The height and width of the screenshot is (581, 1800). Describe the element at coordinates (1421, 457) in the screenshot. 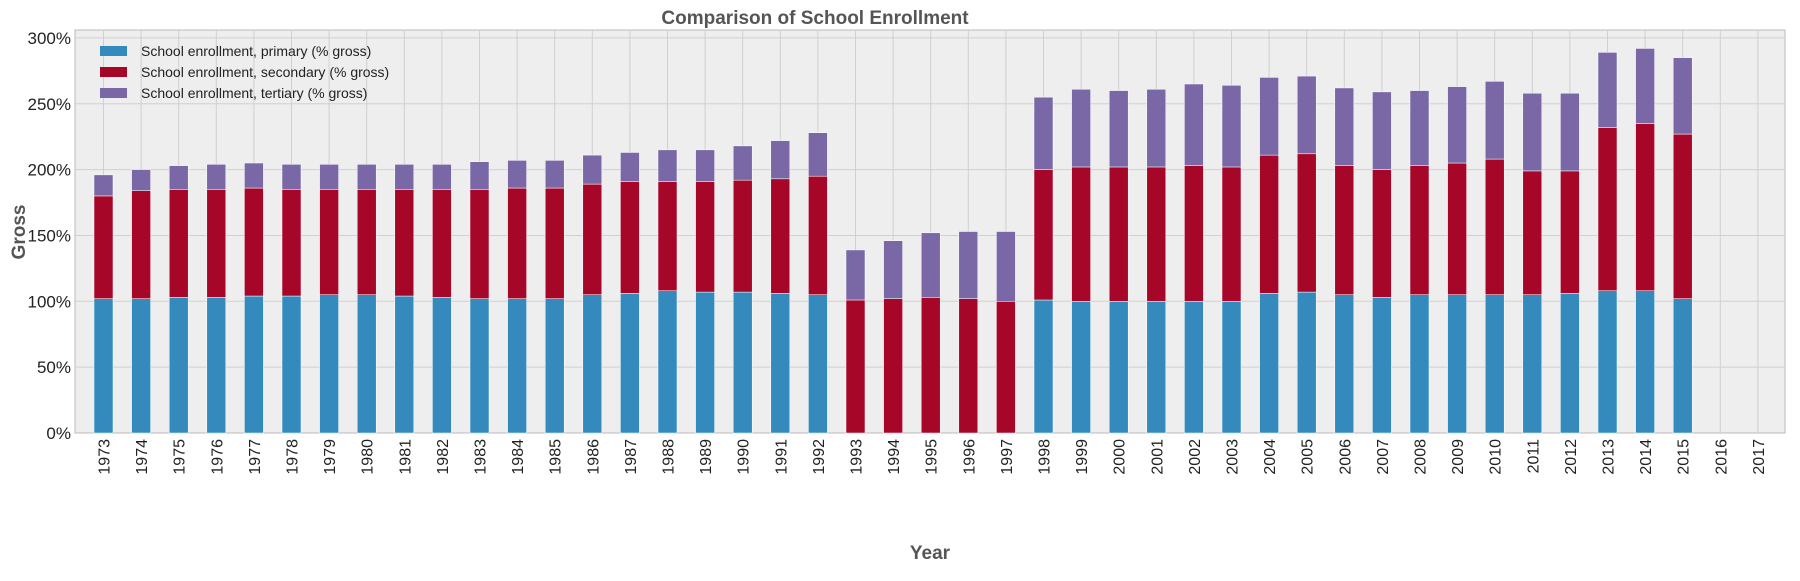

I see `x-tick-label: 2008` at that location.